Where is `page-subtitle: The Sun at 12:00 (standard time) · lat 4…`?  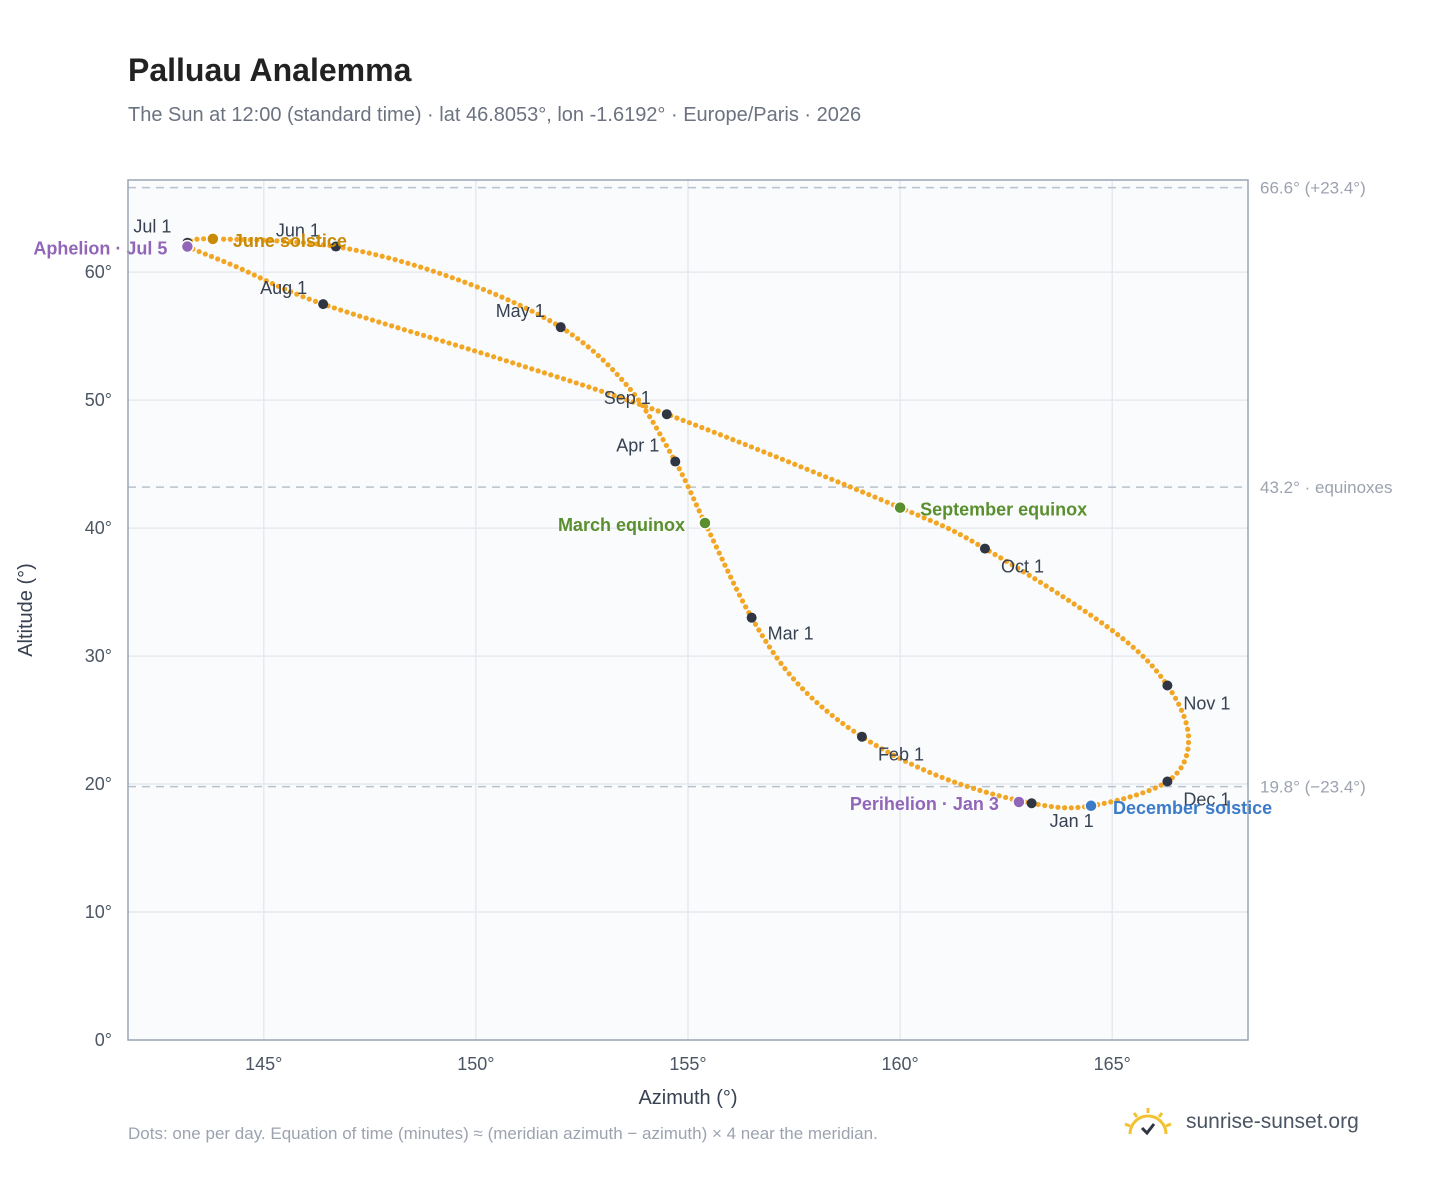 page-subtitle: The Sun at 12:00 (standard time) · lat 4… is located at coordinates (495, 115).